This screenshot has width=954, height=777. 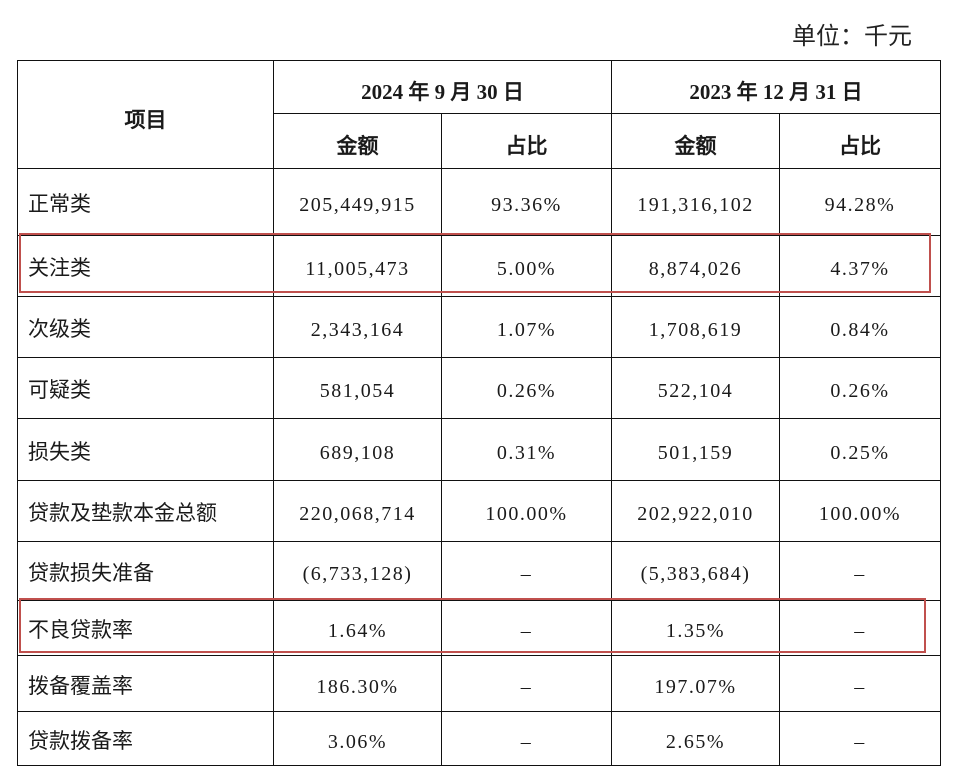 What do you see at coordinates (442, 87) in the screenshot?
I see `header-period-2024: 2024 年 9 月 30 日` at bounding box center [442, 87].